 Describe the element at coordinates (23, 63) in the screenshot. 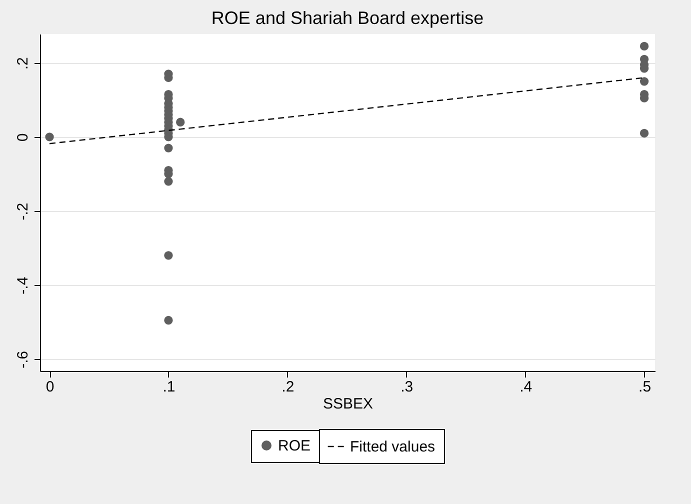

I see `y-tick-label: .2` at that location.